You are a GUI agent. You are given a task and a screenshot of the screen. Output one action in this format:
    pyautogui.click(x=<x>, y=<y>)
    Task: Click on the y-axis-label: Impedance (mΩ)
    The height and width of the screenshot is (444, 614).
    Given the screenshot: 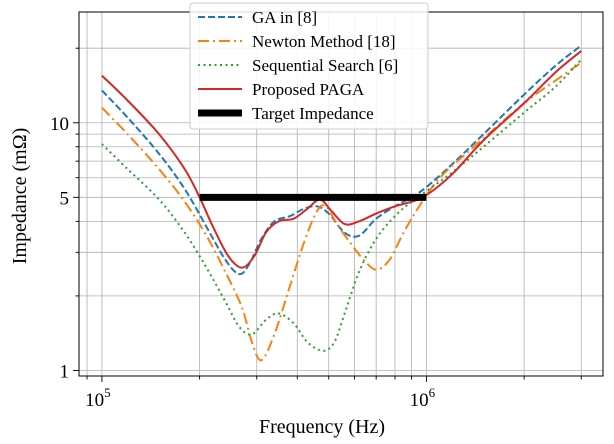 What is the action you would take?
    pyautogui.click(x=20, y=196)
    